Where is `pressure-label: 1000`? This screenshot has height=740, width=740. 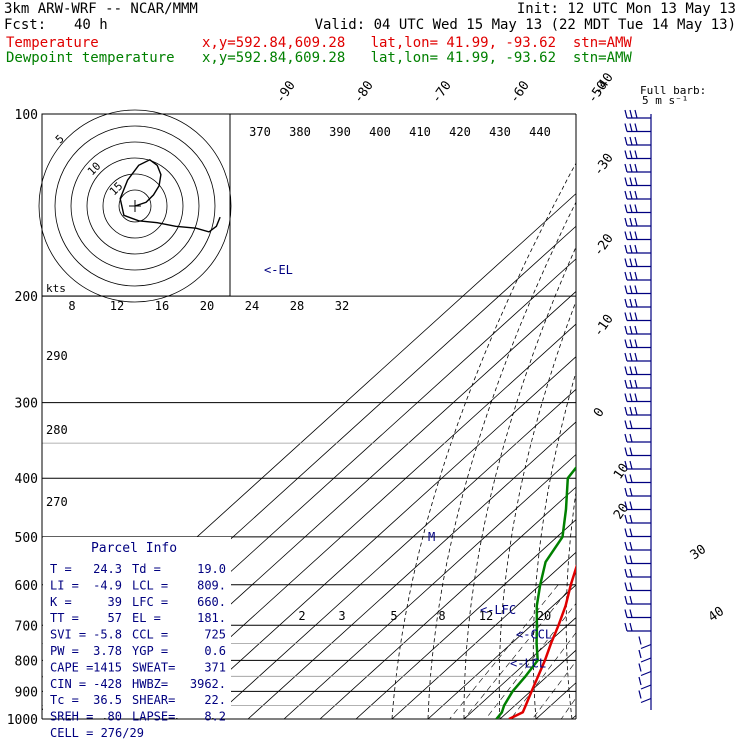 pressure-label: 1000 is located at coordinates (22, 720).